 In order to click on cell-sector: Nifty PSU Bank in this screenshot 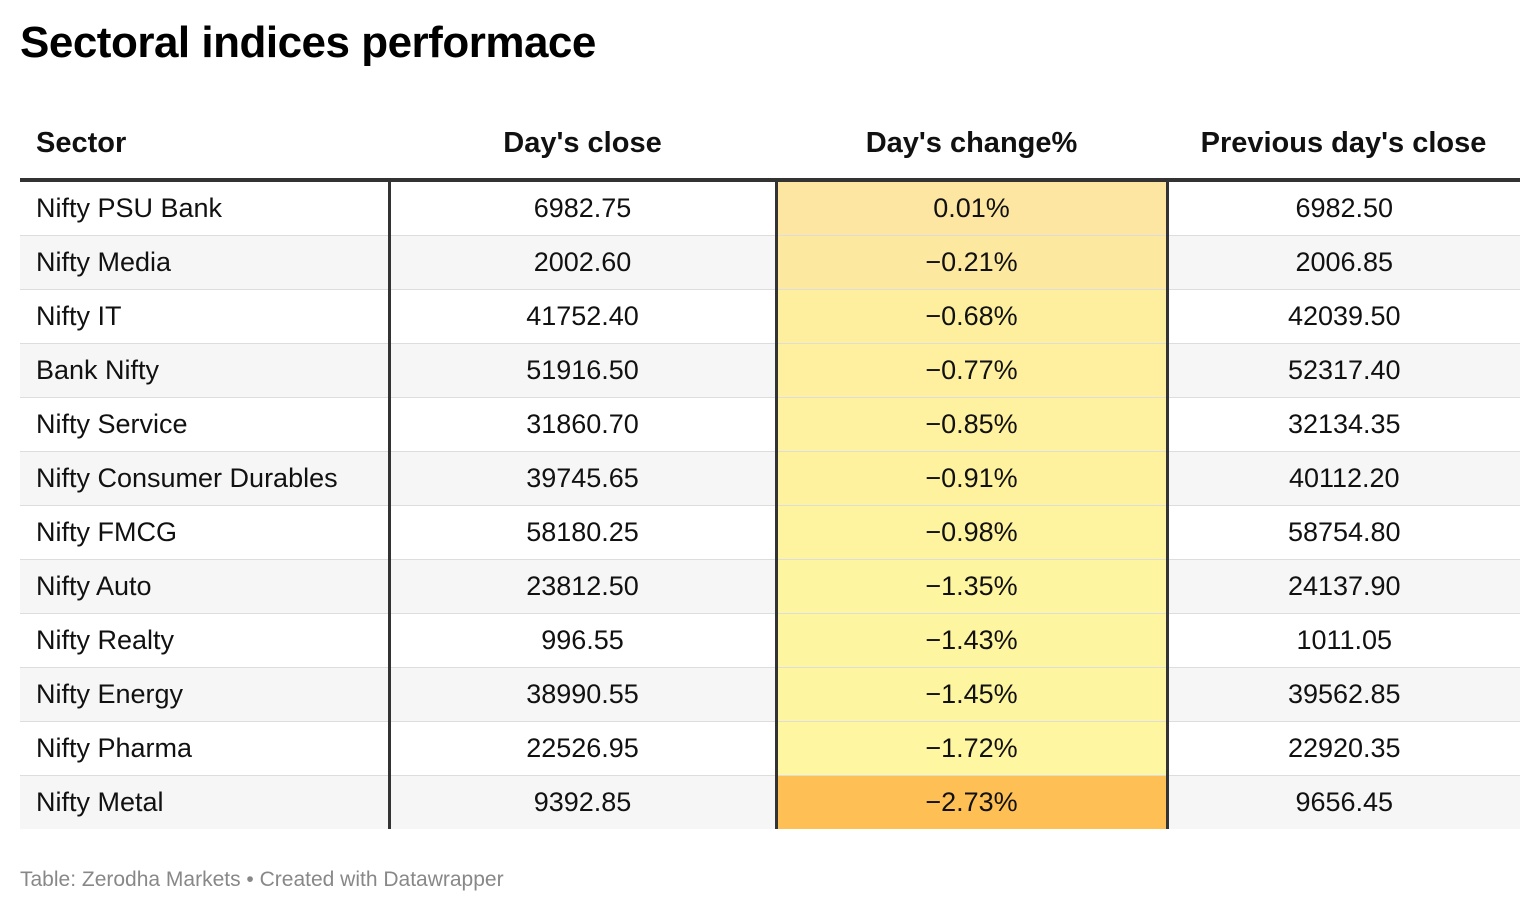, I will do `click(205, 208)`.